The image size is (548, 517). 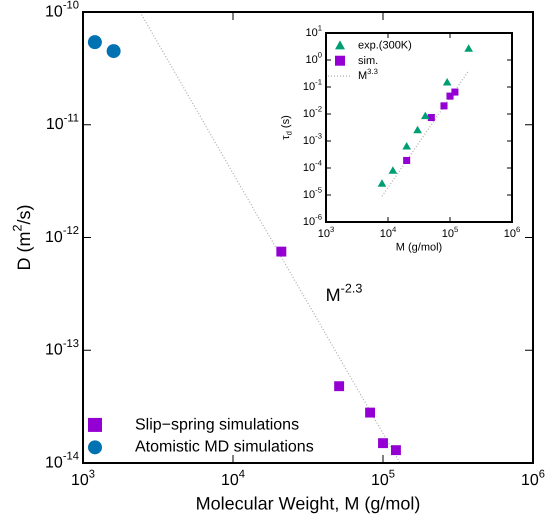 What do you see at coordinates (224, 447) in the screenshot?
I see `legend-label: Atomistic MD simulations` at bounding box center [224, 447].